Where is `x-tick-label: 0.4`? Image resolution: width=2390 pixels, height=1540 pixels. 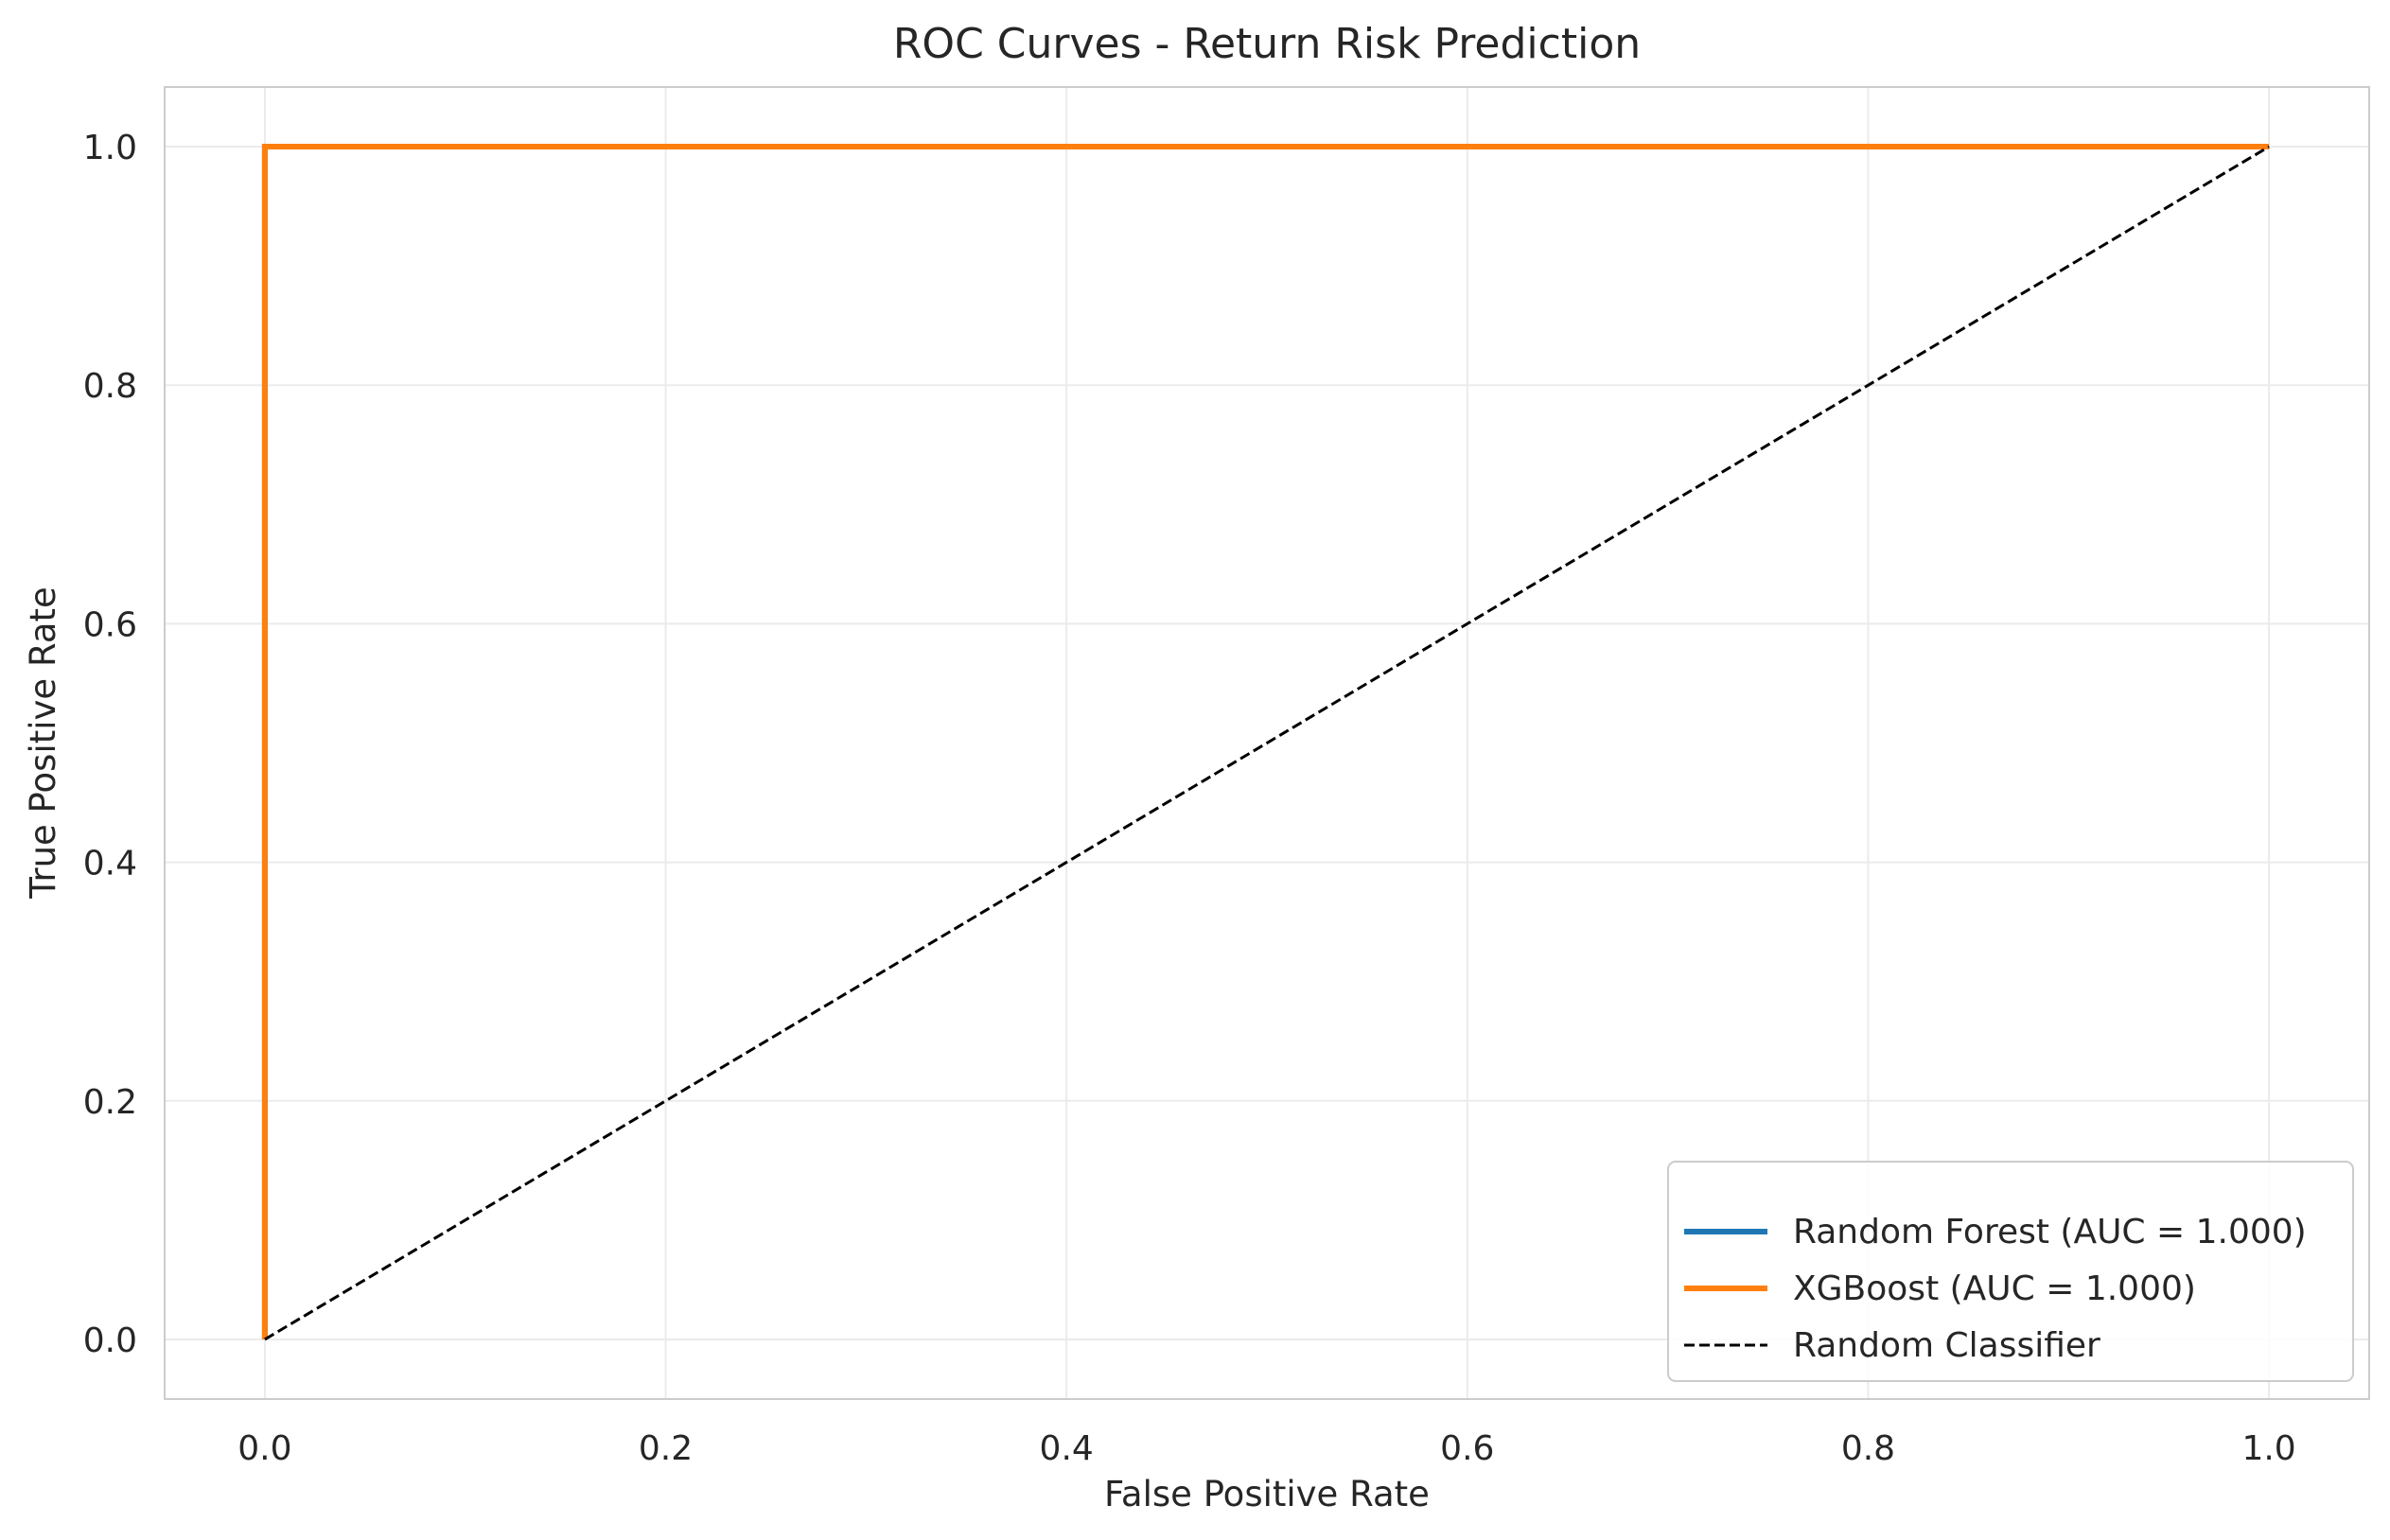
x-tick-label: 0.4 is located at coordinates (1067, 1448).